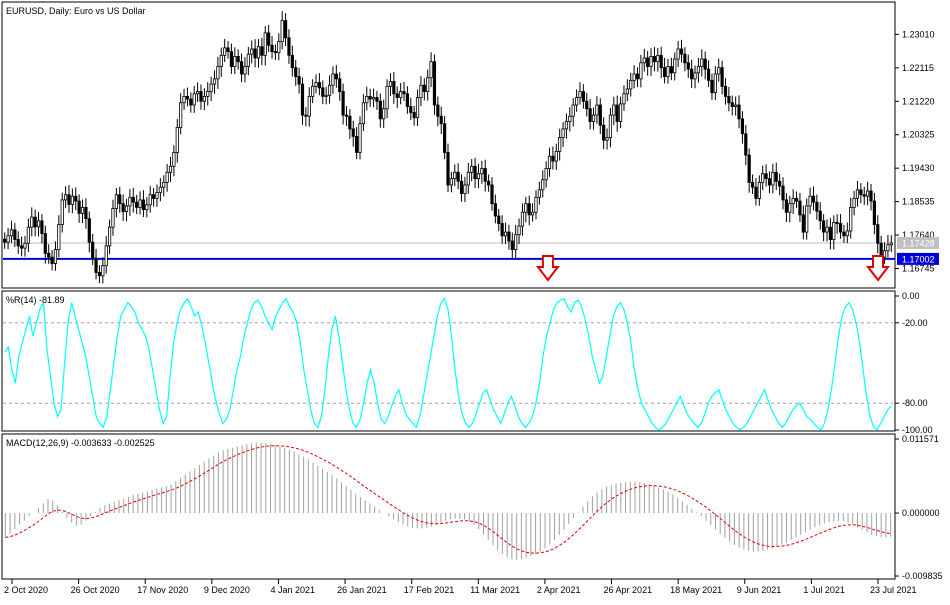 The width and height of the screenshot is (950, 605). I want to click on support-price-tag, so click(918, 258).